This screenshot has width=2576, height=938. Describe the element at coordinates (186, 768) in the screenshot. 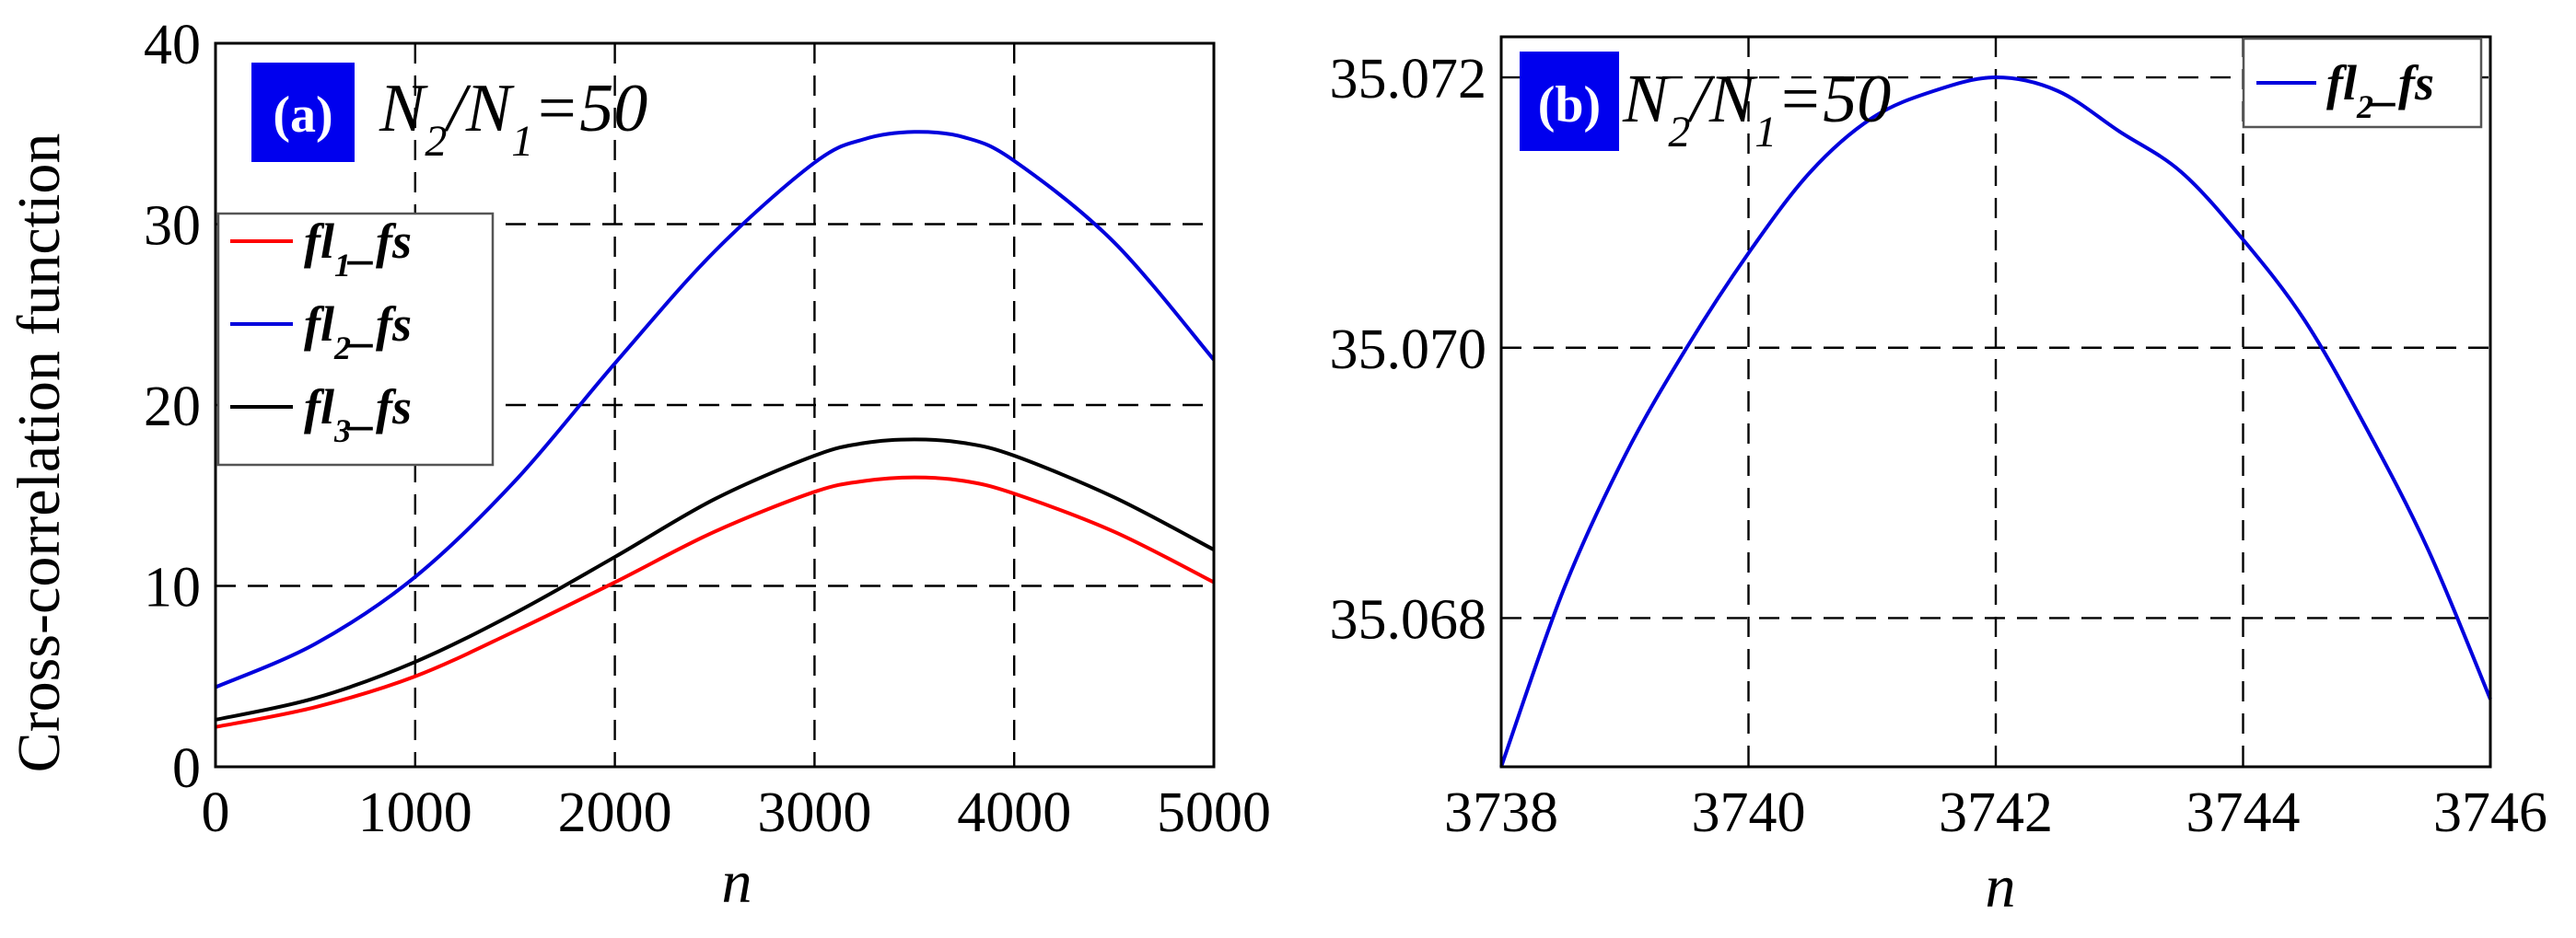

I see `y-tick-label: 0` at that location.